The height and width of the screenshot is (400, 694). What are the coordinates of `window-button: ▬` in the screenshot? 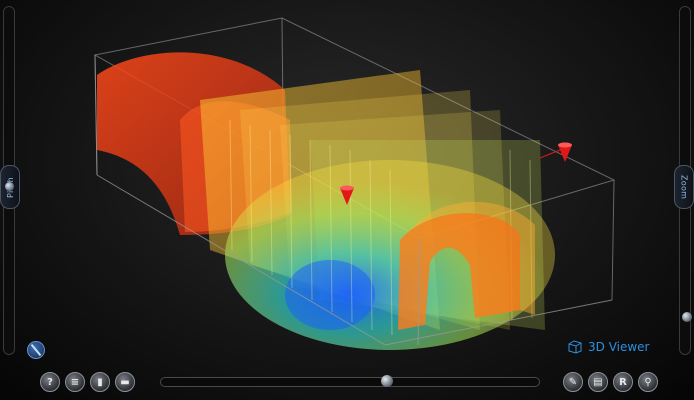 It's located at (125, 382).